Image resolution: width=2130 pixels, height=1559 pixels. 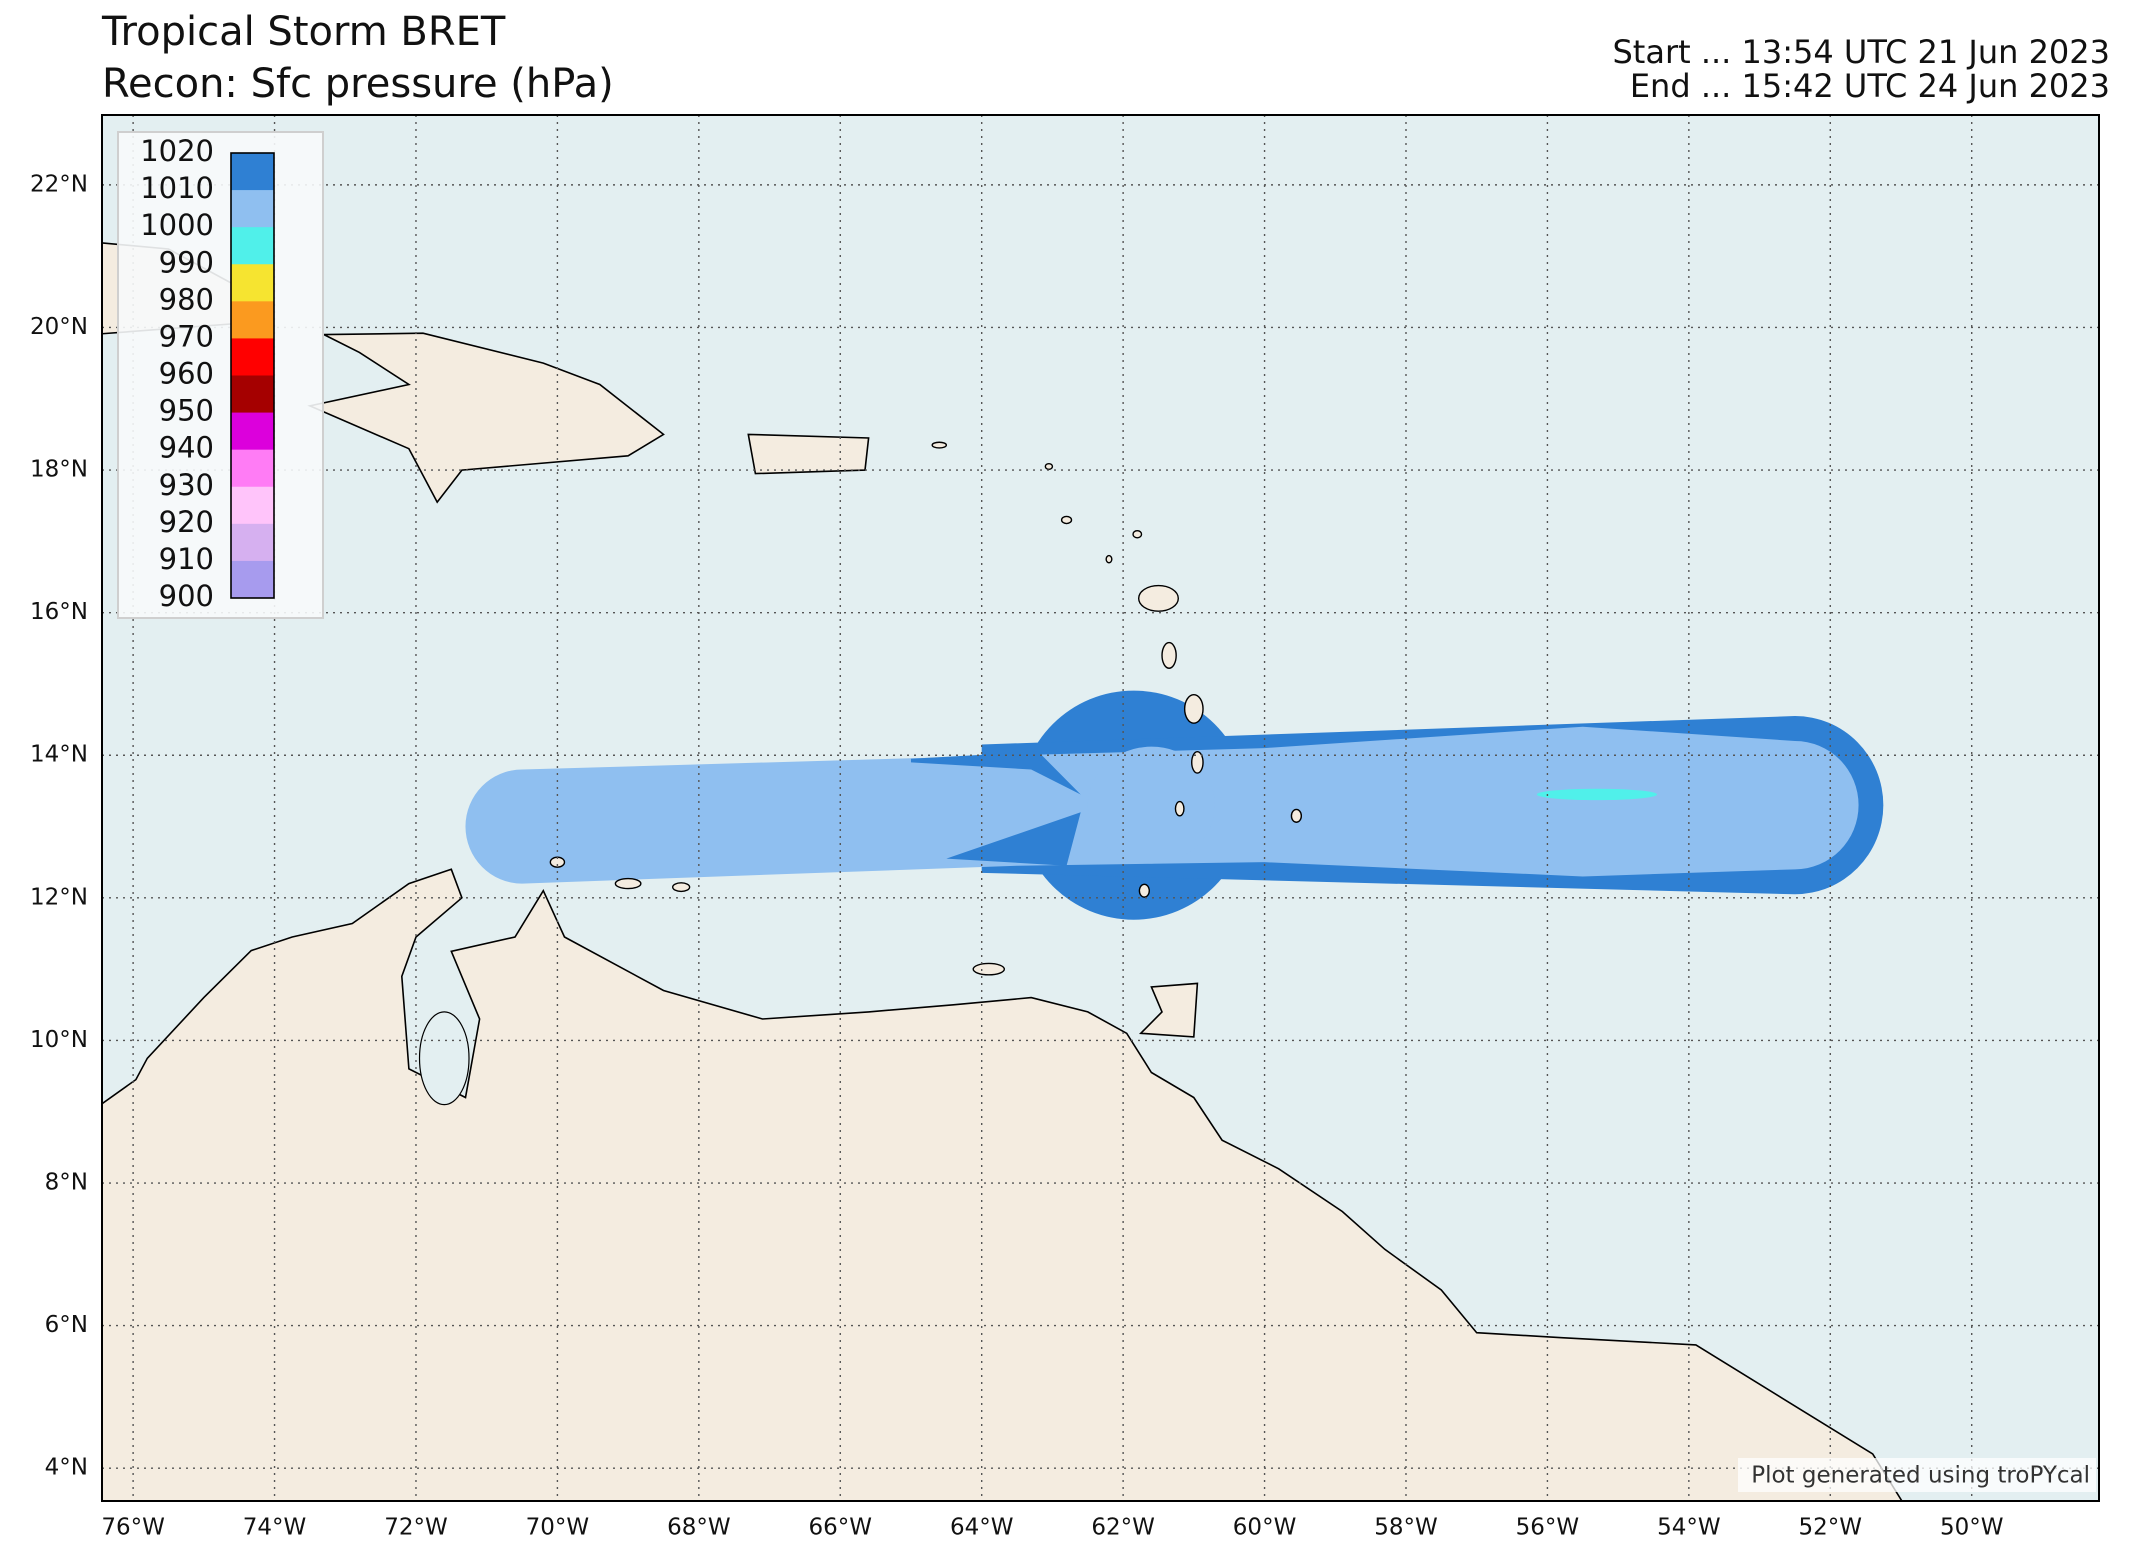 What do you see at coordinates (1169, 1010) in the screenshot?
I see `trinidad` at bounding box center [1169, 1010].